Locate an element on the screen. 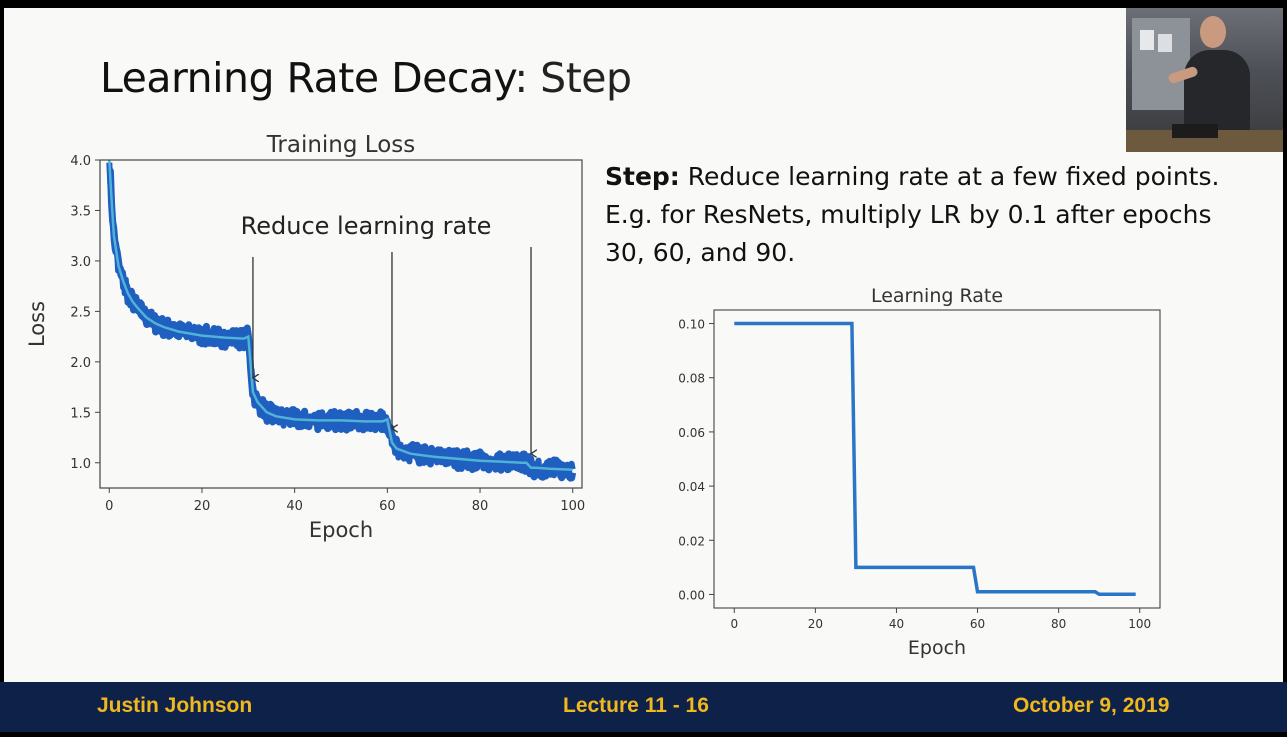 This screenshot has height=737, width=1287. description-lead: Step: is located at coordinates (642, 176).